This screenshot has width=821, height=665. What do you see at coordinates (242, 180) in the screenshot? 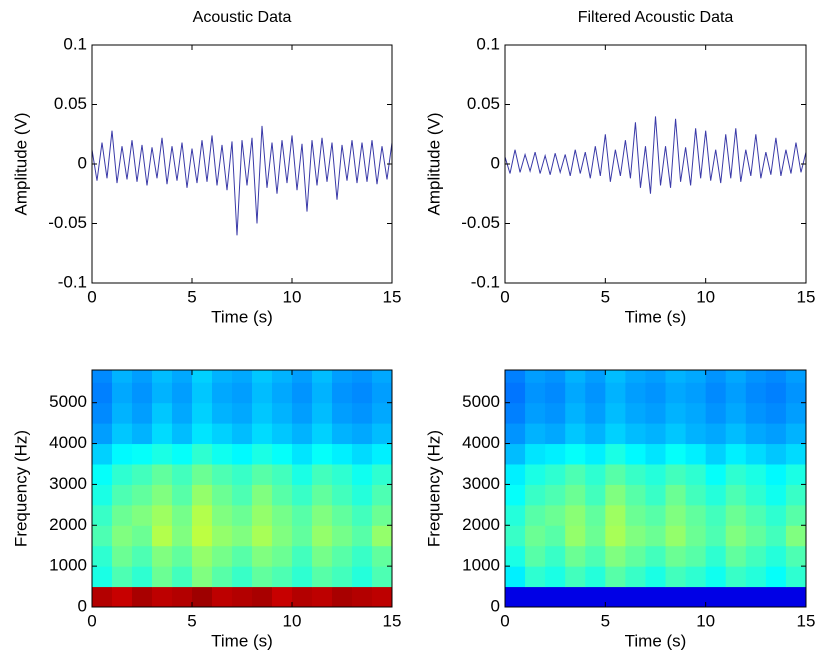
I see `signal-line` at bounding box center [242, 180].